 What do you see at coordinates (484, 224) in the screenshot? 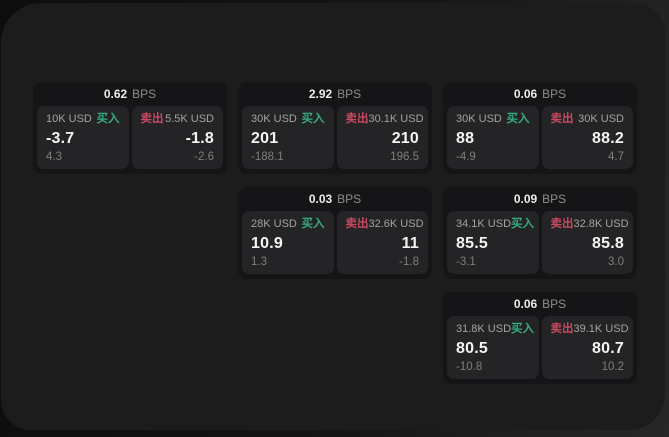
I see `buy-amount: 34.1K USD` at bounding box center [484, 224].